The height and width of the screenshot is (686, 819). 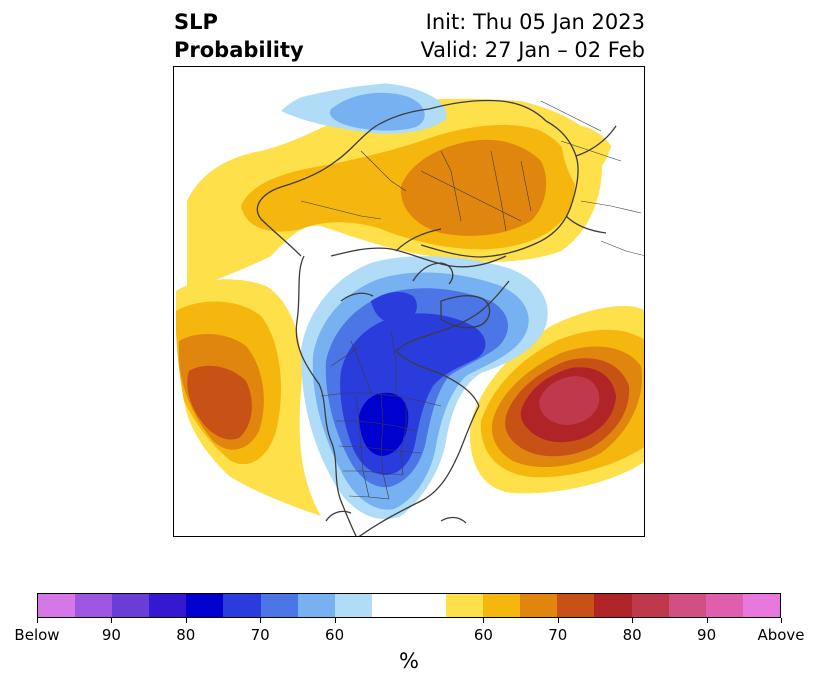 What do you see at coordinates (557, 400) in the screenshot?
I see `above-anomaly-atlantic` at bounding box center [557, 400].